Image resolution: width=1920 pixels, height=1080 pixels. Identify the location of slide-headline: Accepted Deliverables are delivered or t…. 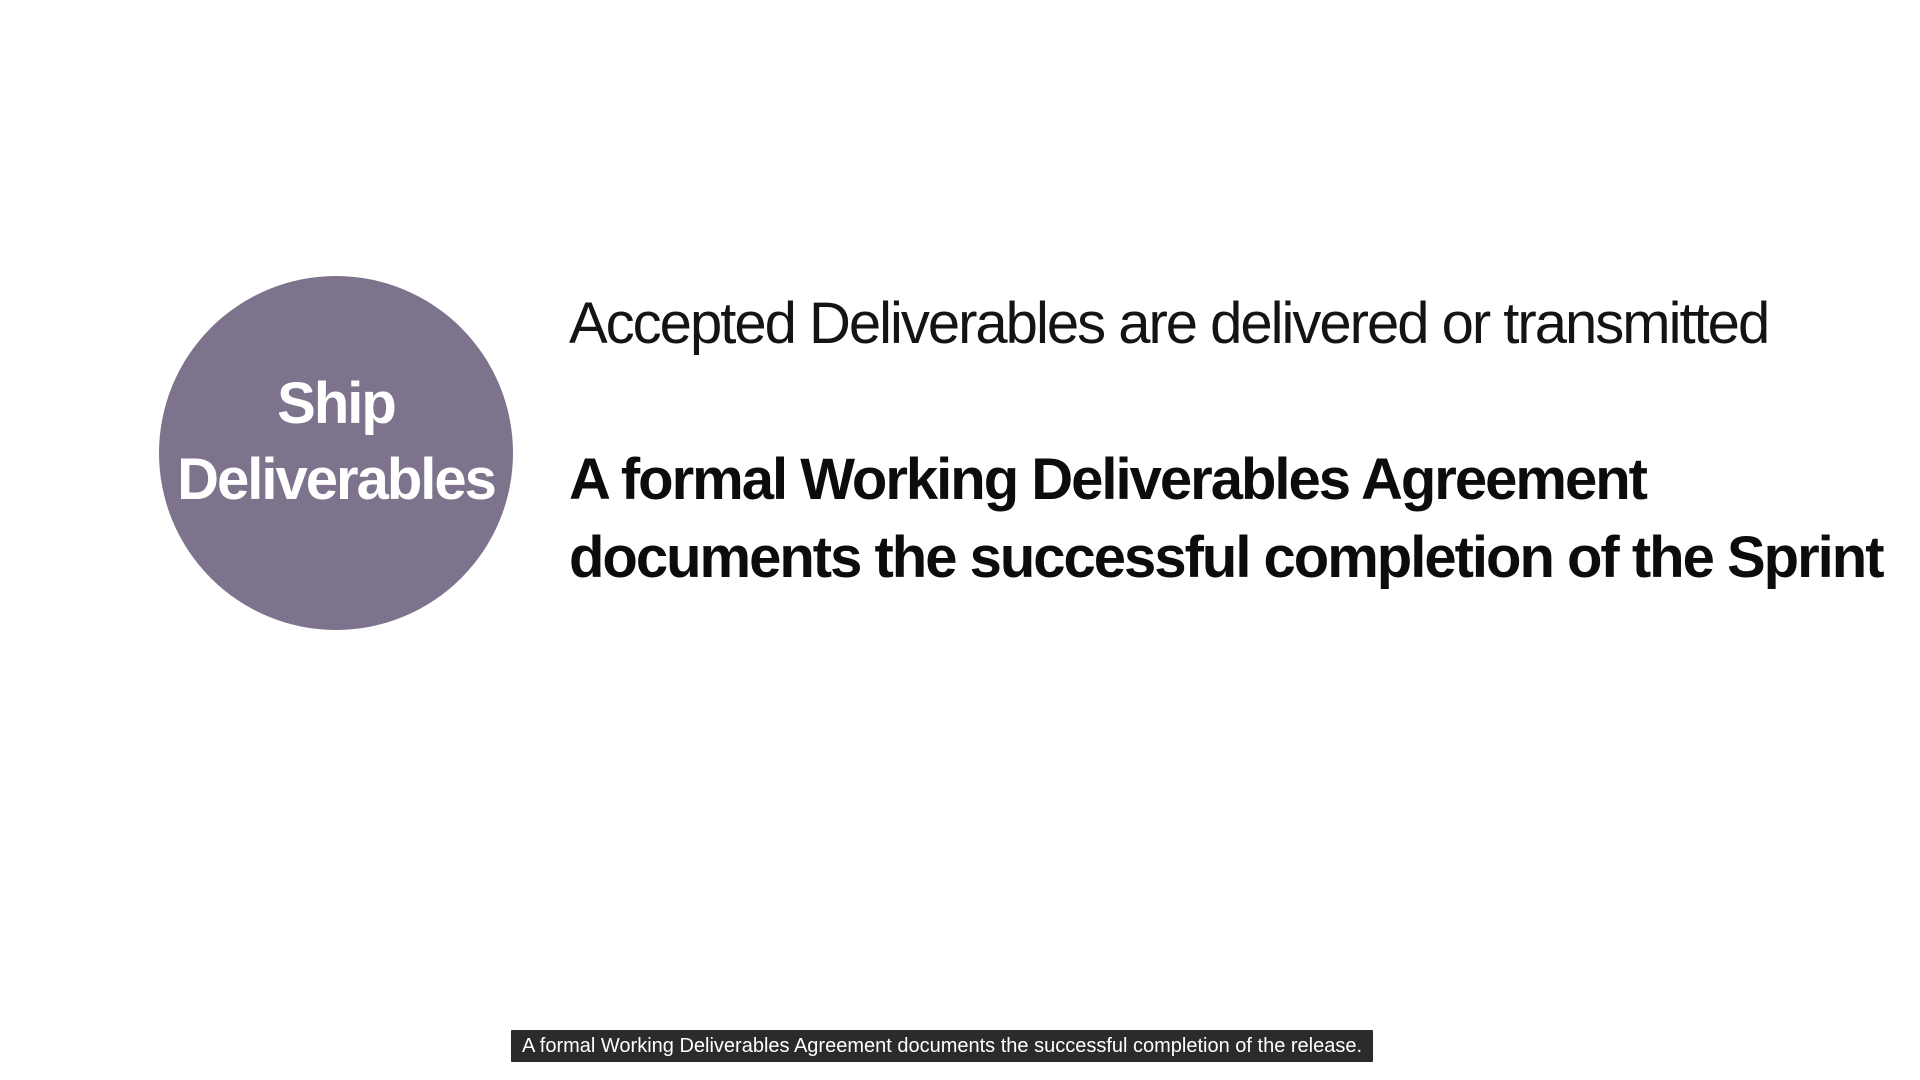
(1169, 323).